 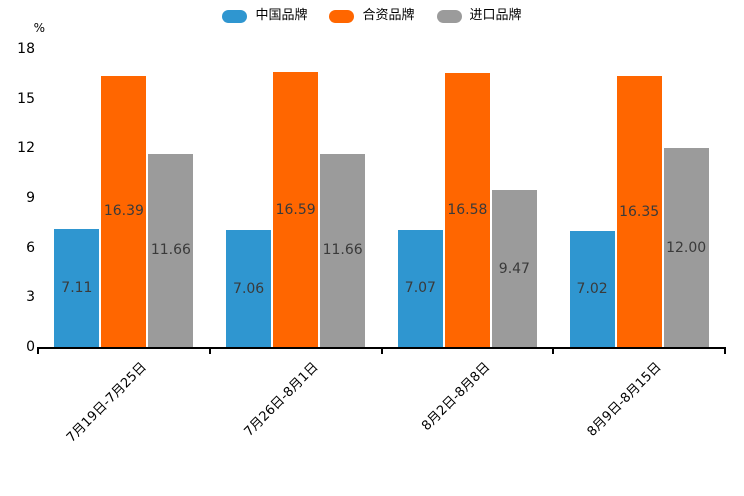 What do you see at coordinates (26, 49) in the screenshot?
I see `y-tick-label: 18` at bounding box center [26, 49].